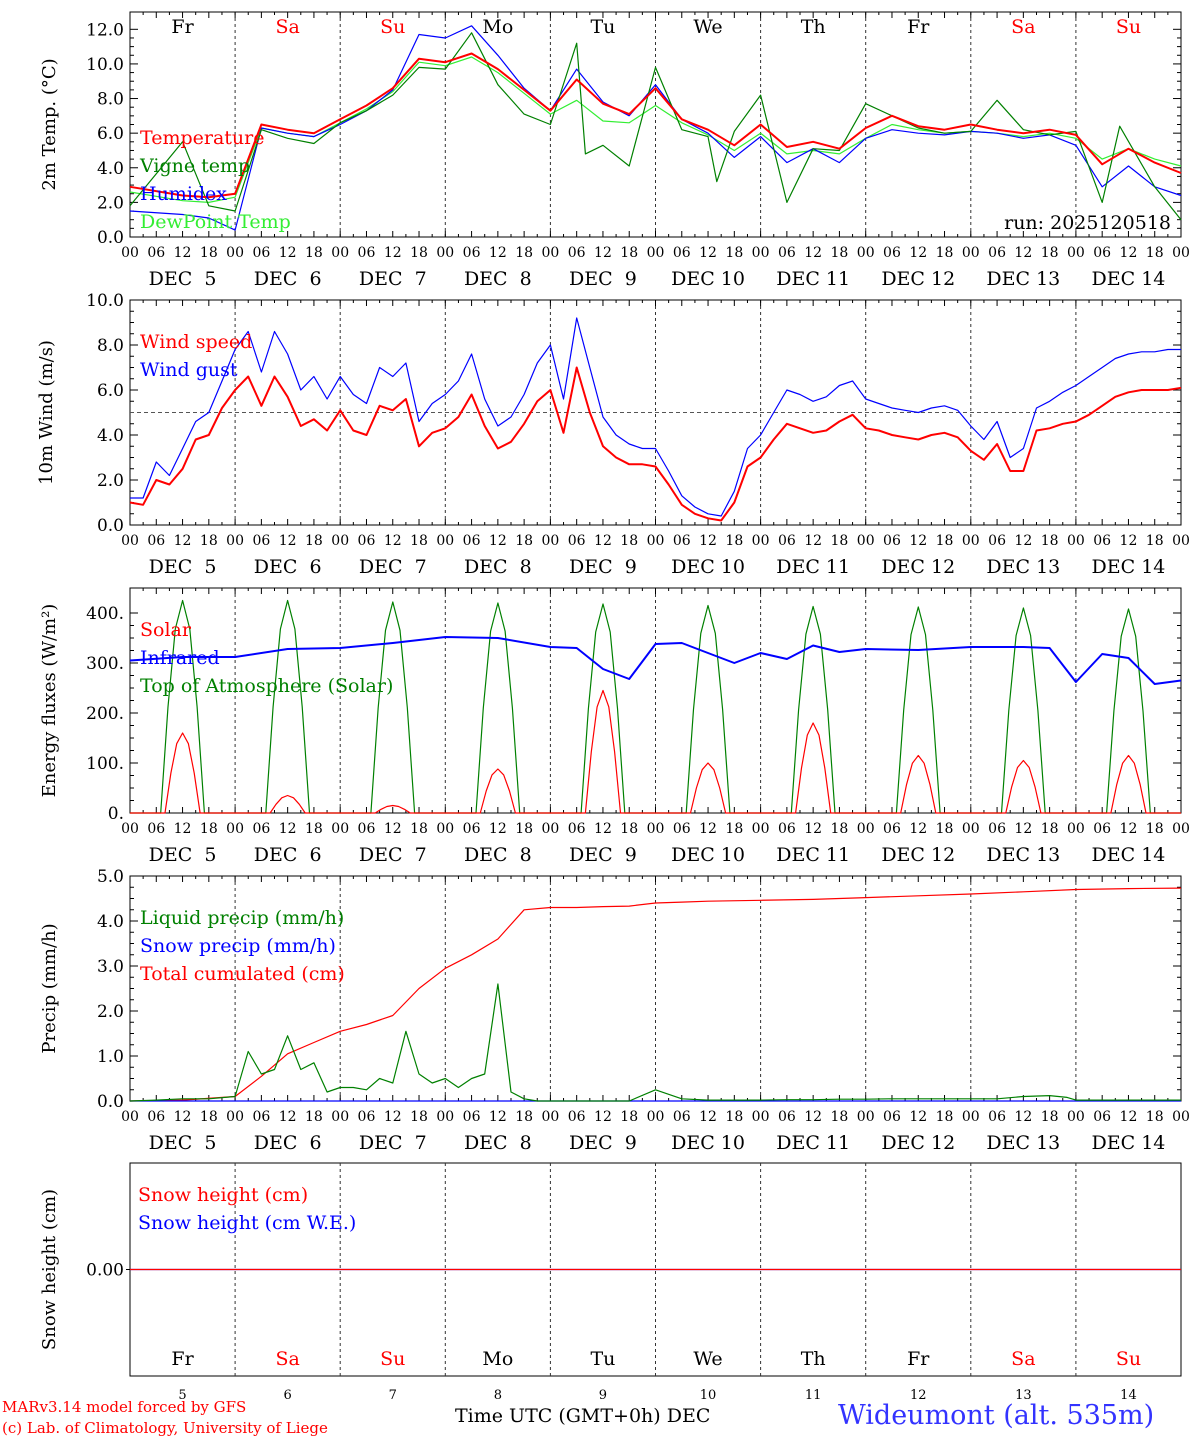 The width and height of the screenshot is (1194, 1440). What do you see at coordinates (602, 1359) in the screenshot?
I see `weekday-label: Tu` at bounding box center [602, 1359].